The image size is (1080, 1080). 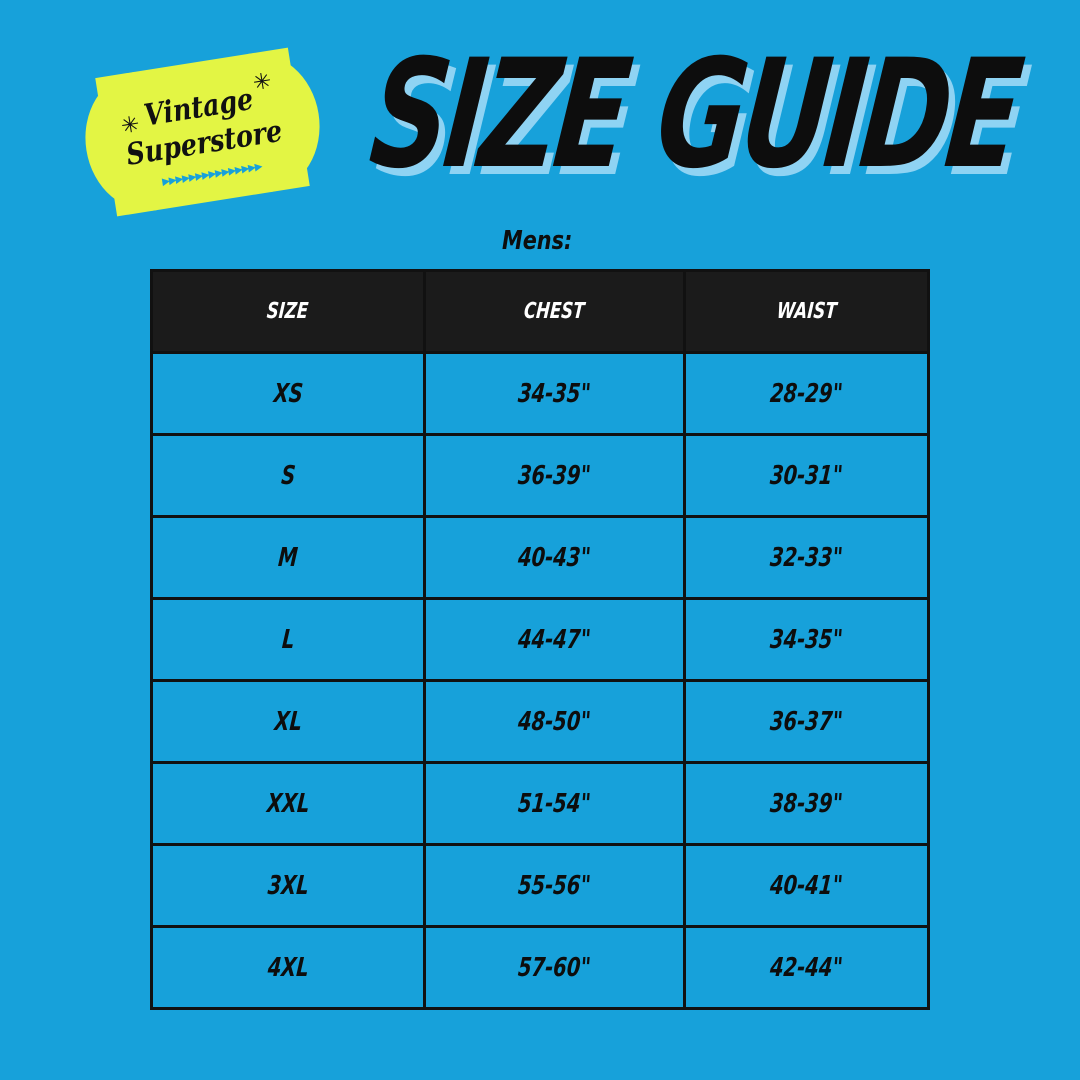 I want to click on cell-size: 4XL, so click(x=288, y=967).